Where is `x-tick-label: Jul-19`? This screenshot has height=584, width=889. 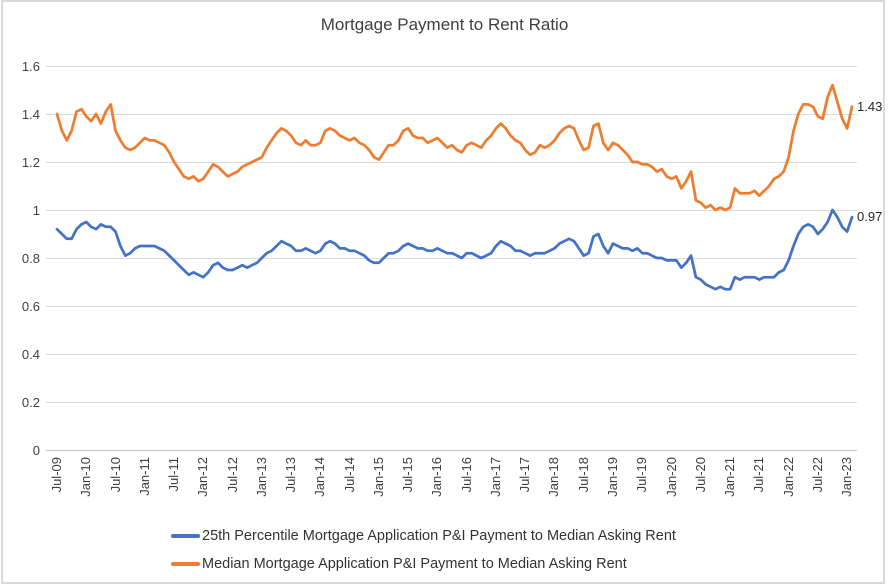 x-tick-label: Jul-19 is located at coordinates (642, 475).